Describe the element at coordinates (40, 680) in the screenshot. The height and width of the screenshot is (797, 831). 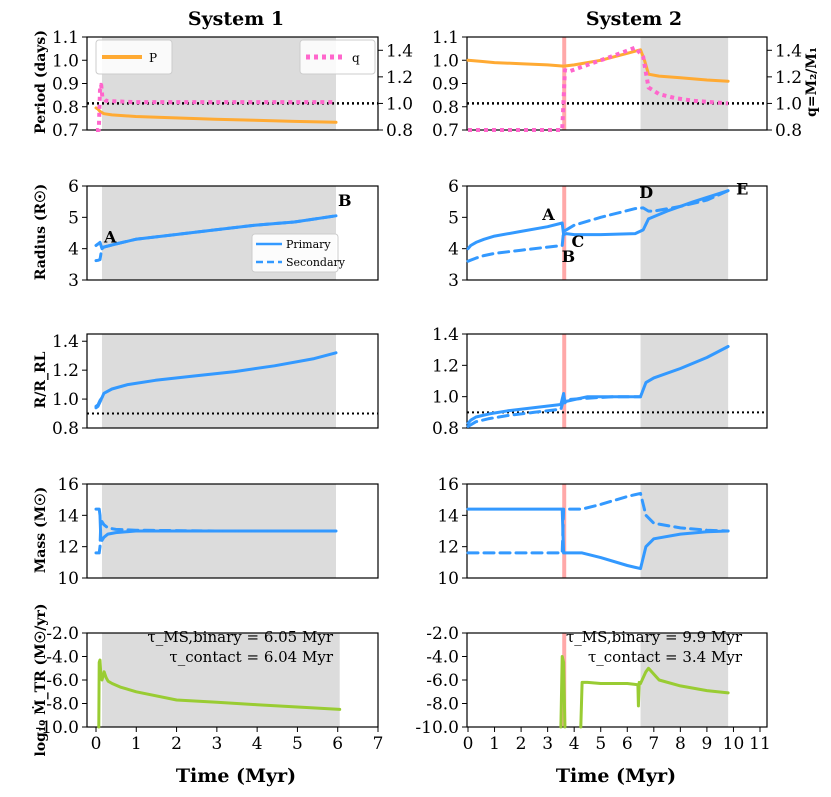
I see `ylabel-mdot: log₁₀ Ṁ_TR (M☉/yr)` at that location.